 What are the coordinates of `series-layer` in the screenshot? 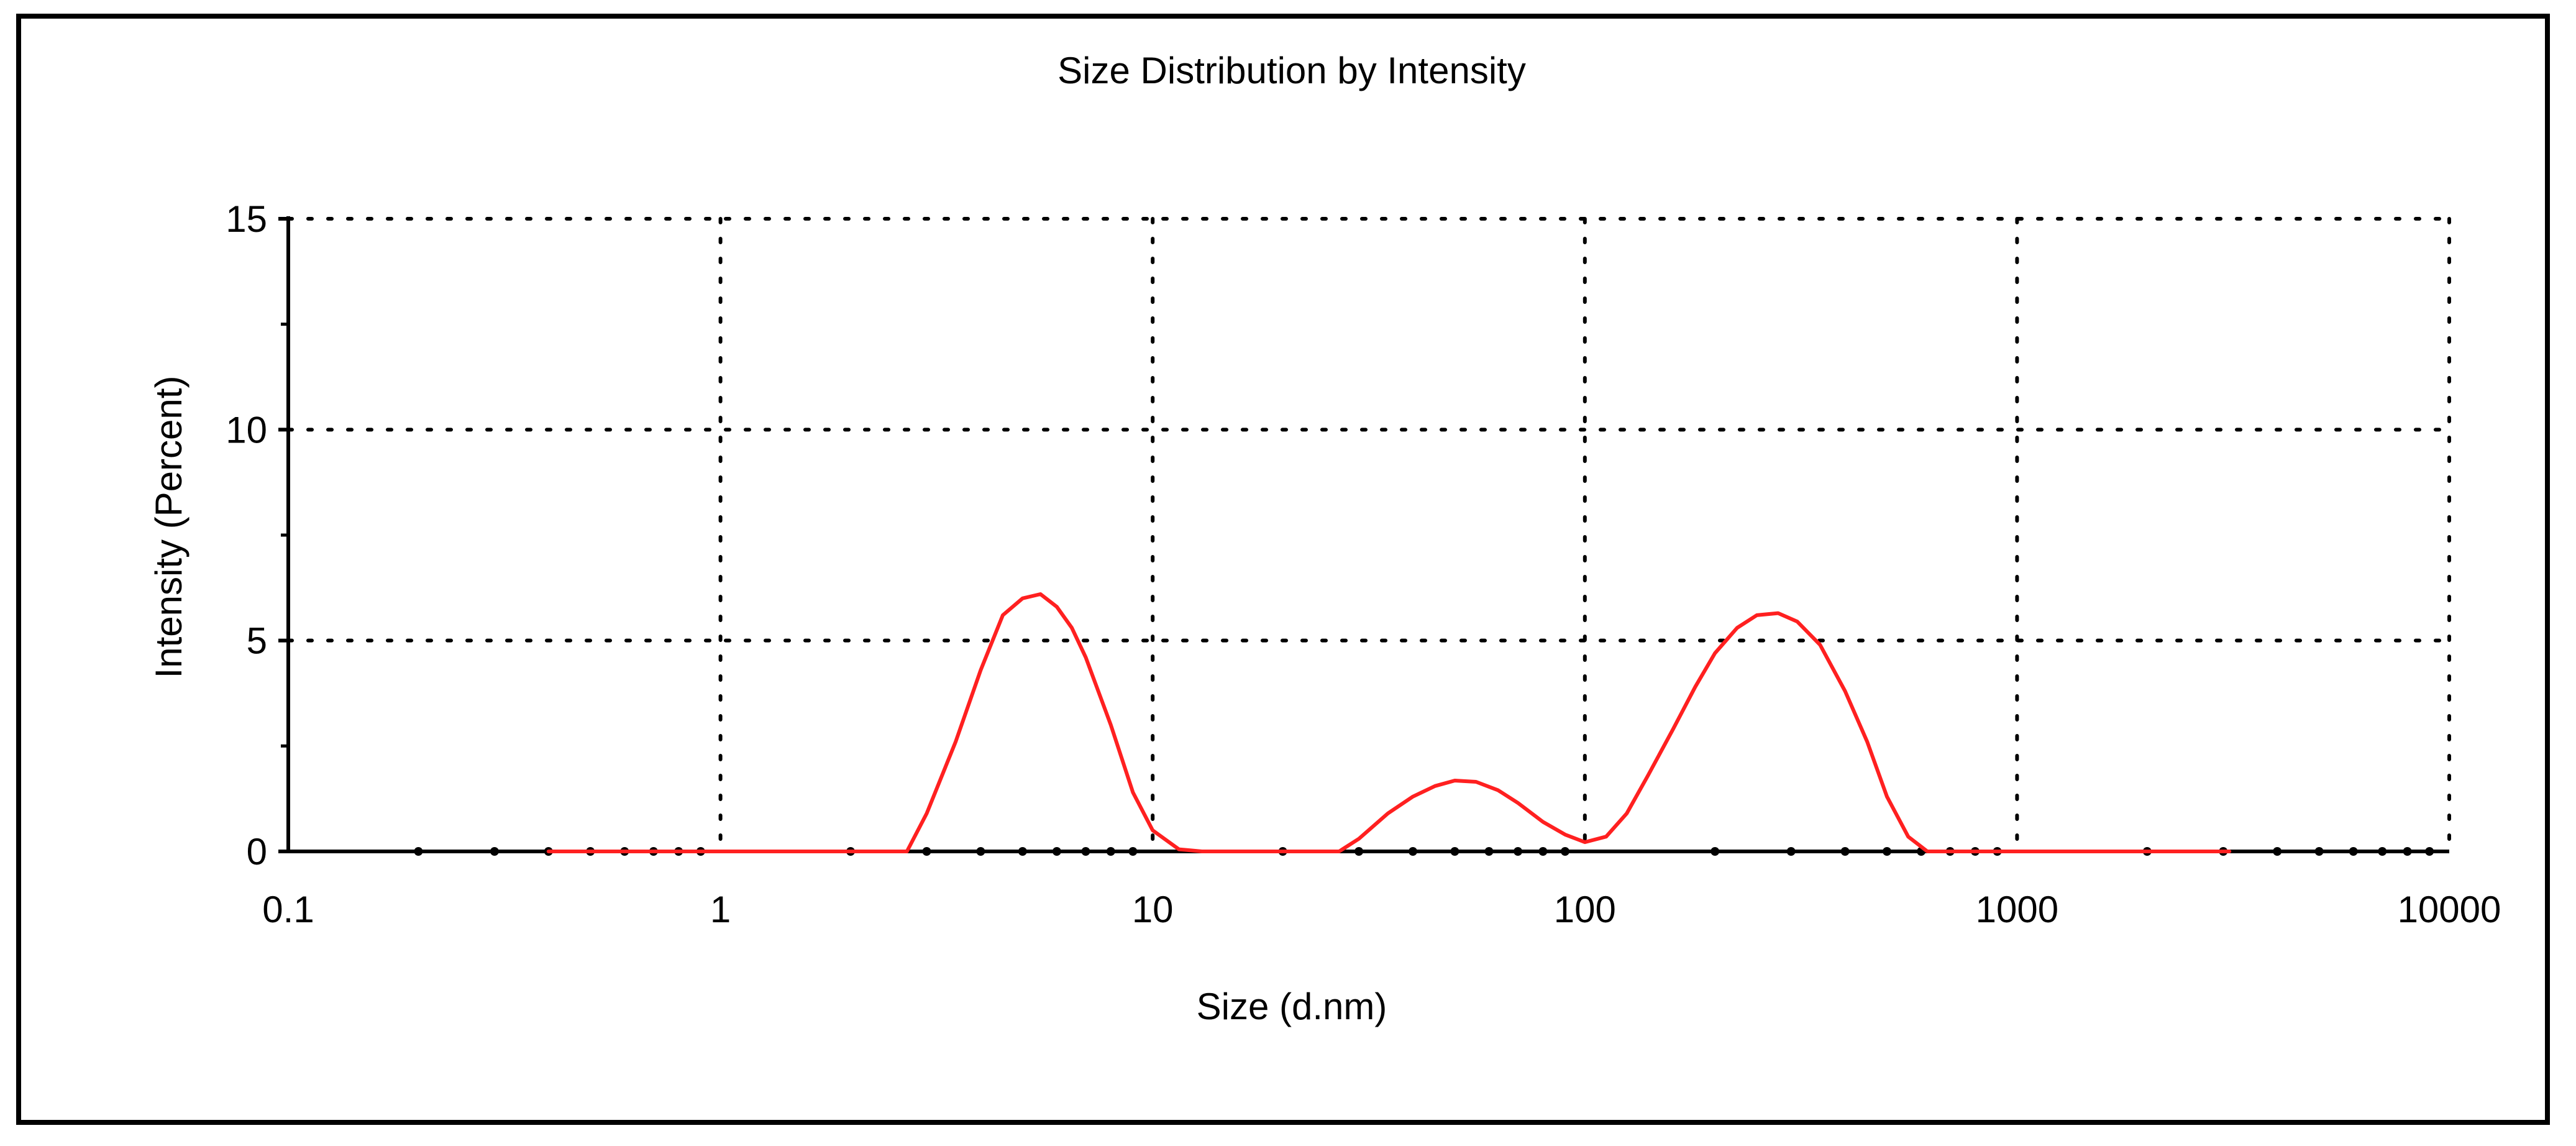 It's located at (1389, 722).